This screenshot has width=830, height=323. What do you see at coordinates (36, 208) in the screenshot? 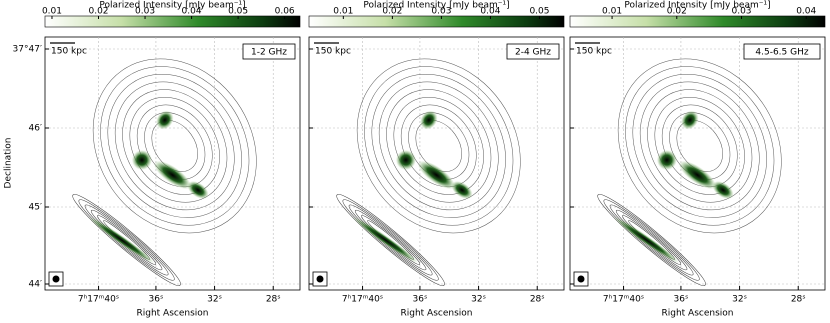
I see `y-tick-label: 45′` at bounding box center [36, 208].